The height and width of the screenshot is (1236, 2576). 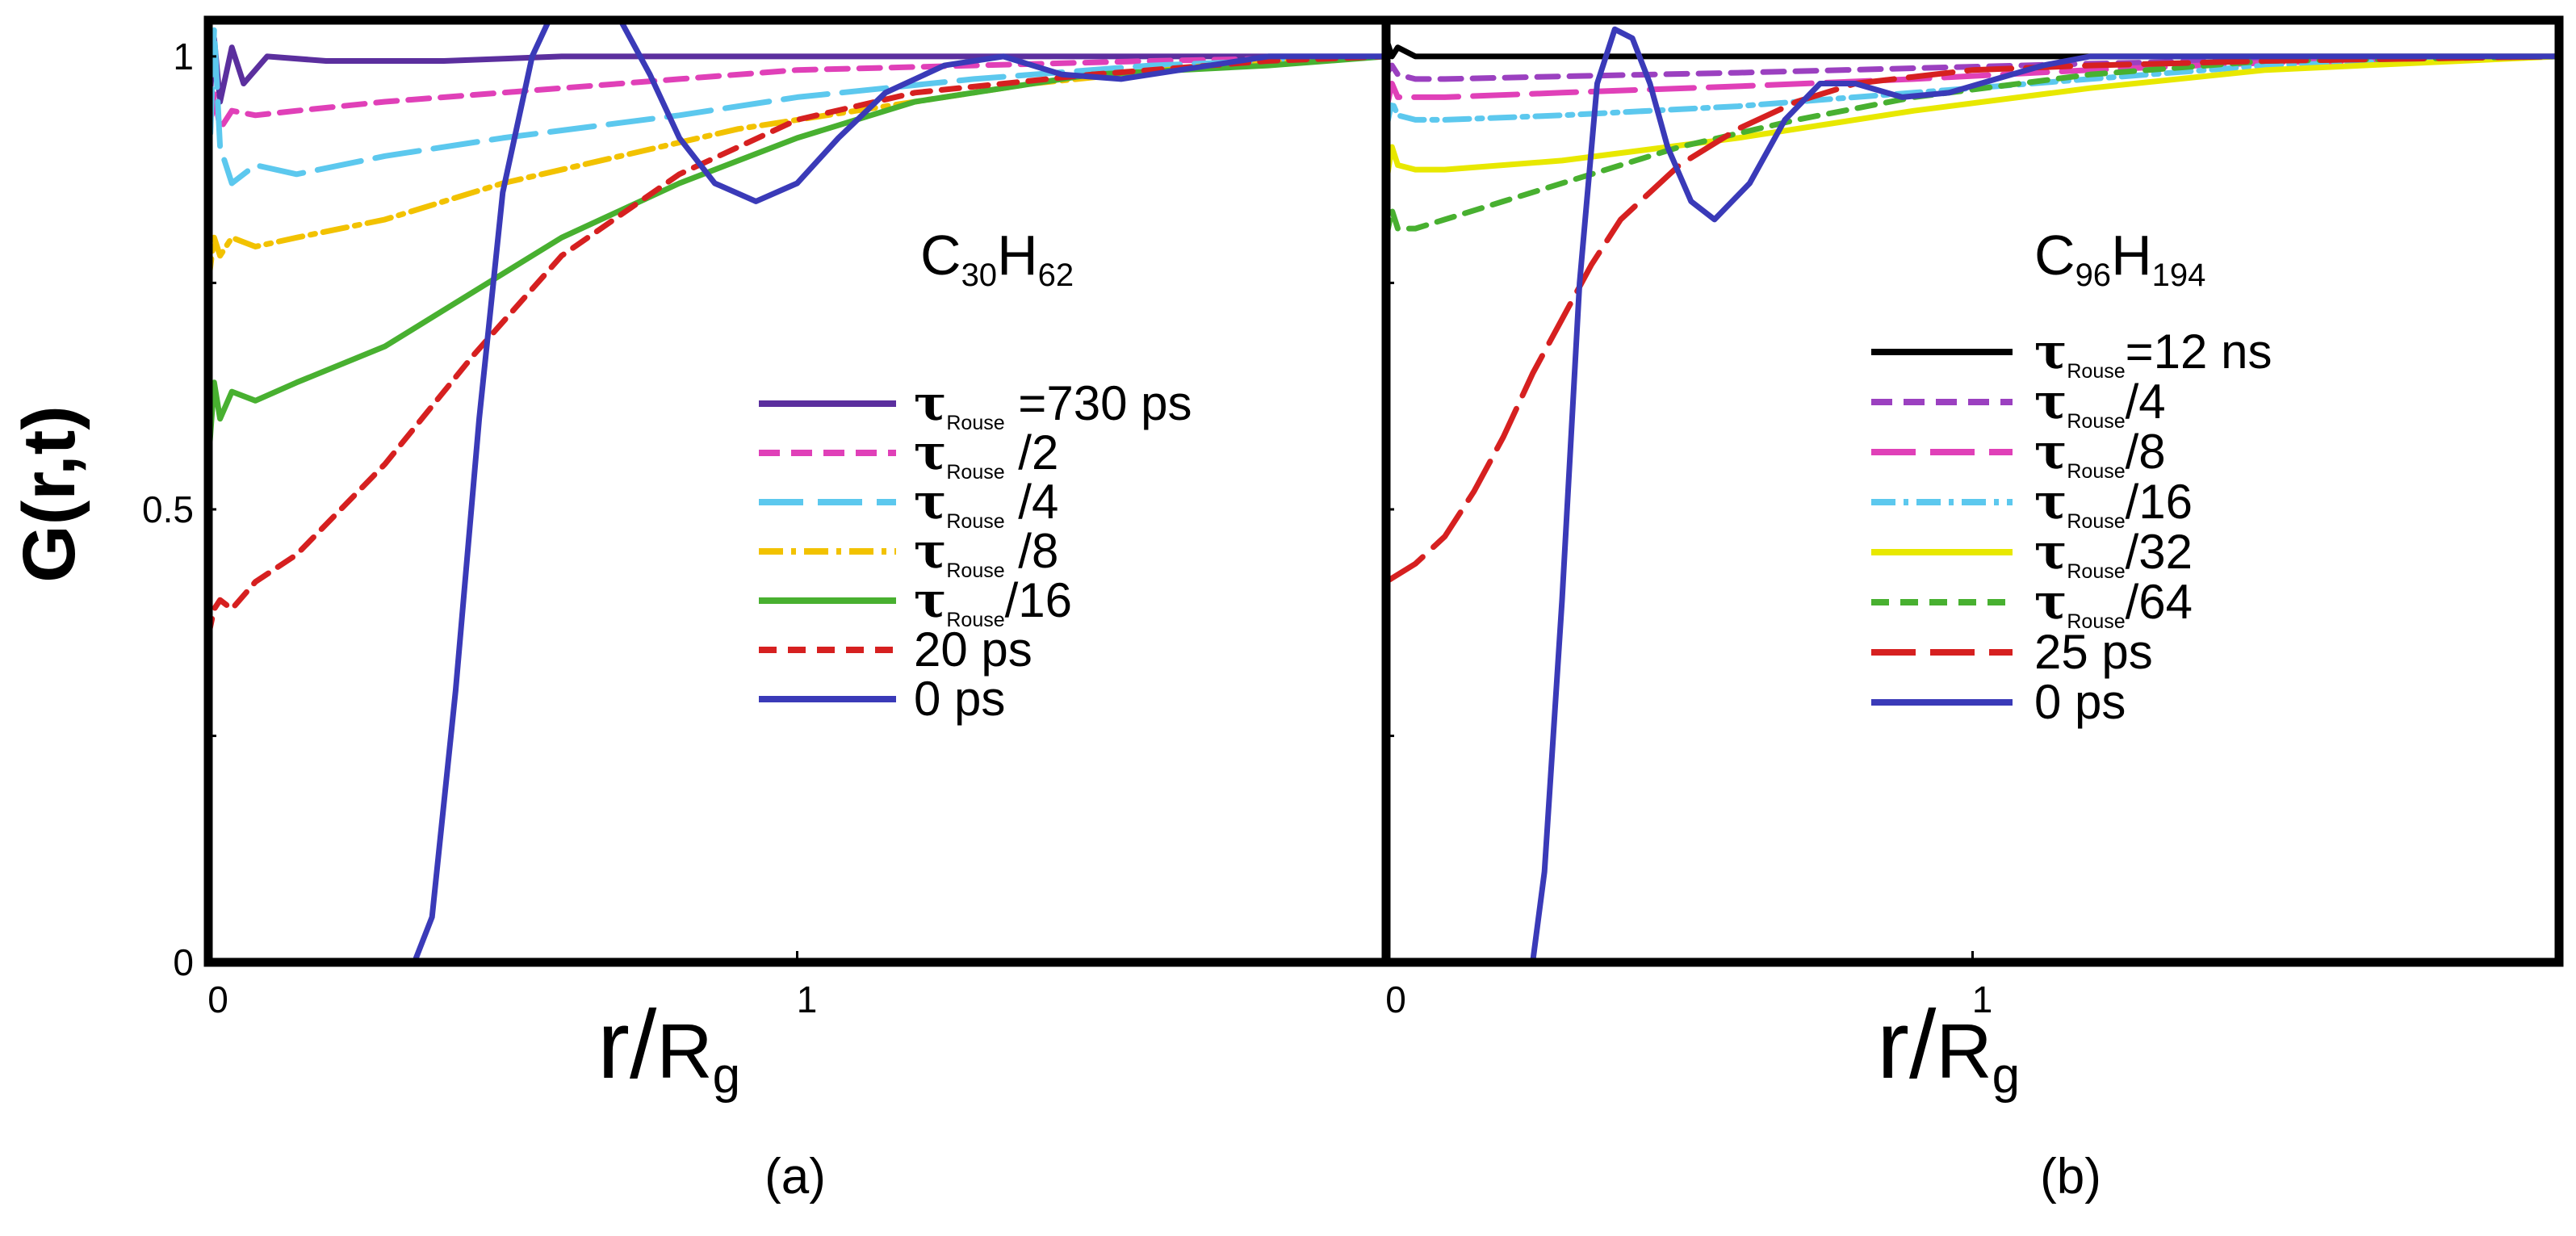 I want to click on legend-entry: τRouse /2, so click(x=986, y=454).